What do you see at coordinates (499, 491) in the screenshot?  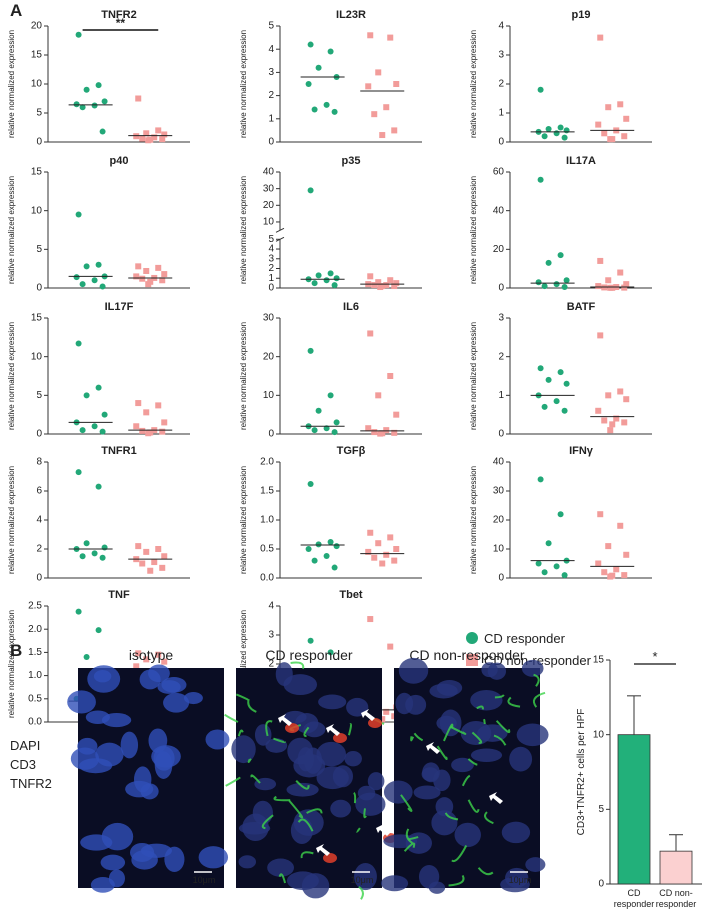 I see `y-tick-label: 30` at bounding box center [499, 491].